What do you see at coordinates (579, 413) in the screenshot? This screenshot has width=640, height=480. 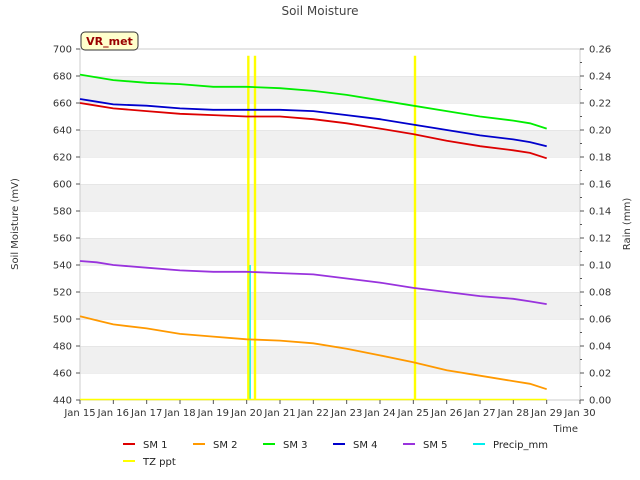 I see `x-tick-label: Jan 30` at bounding box center [579, 413].